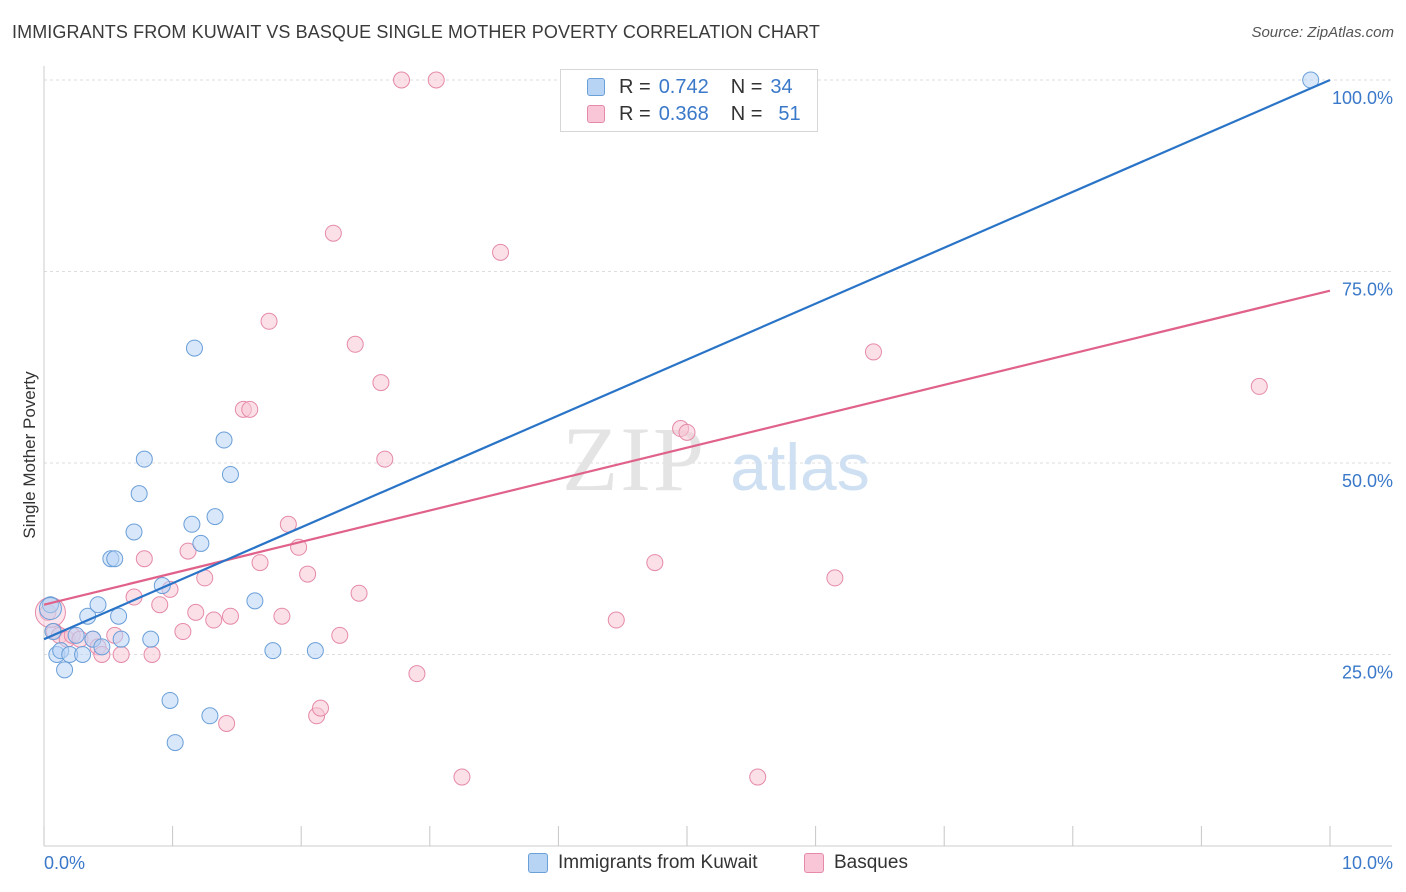  Describe the element at coordinates (1367, 481) in the screenshot. I see `y-tick-label: 50.0%` at that location.